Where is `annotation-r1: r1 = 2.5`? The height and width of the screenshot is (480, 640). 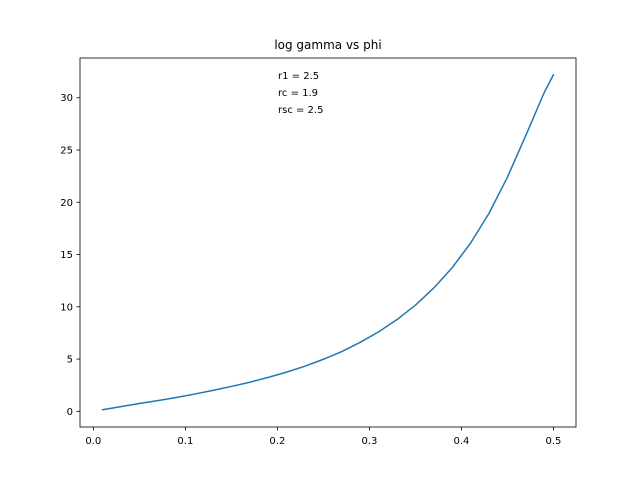 annotation-r1: r1 = 2.5 is located at coordinates (298, 76).